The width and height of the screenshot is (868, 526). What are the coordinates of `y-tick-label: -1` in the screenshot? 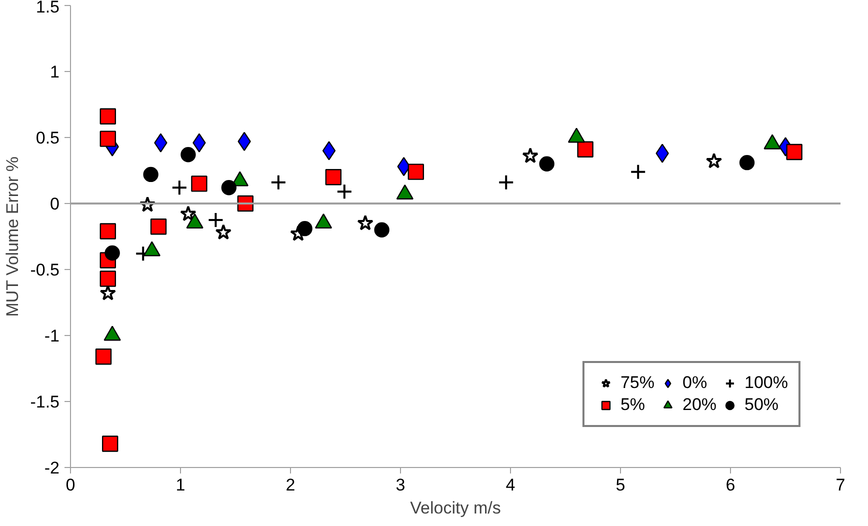 It's located at (52, 336).